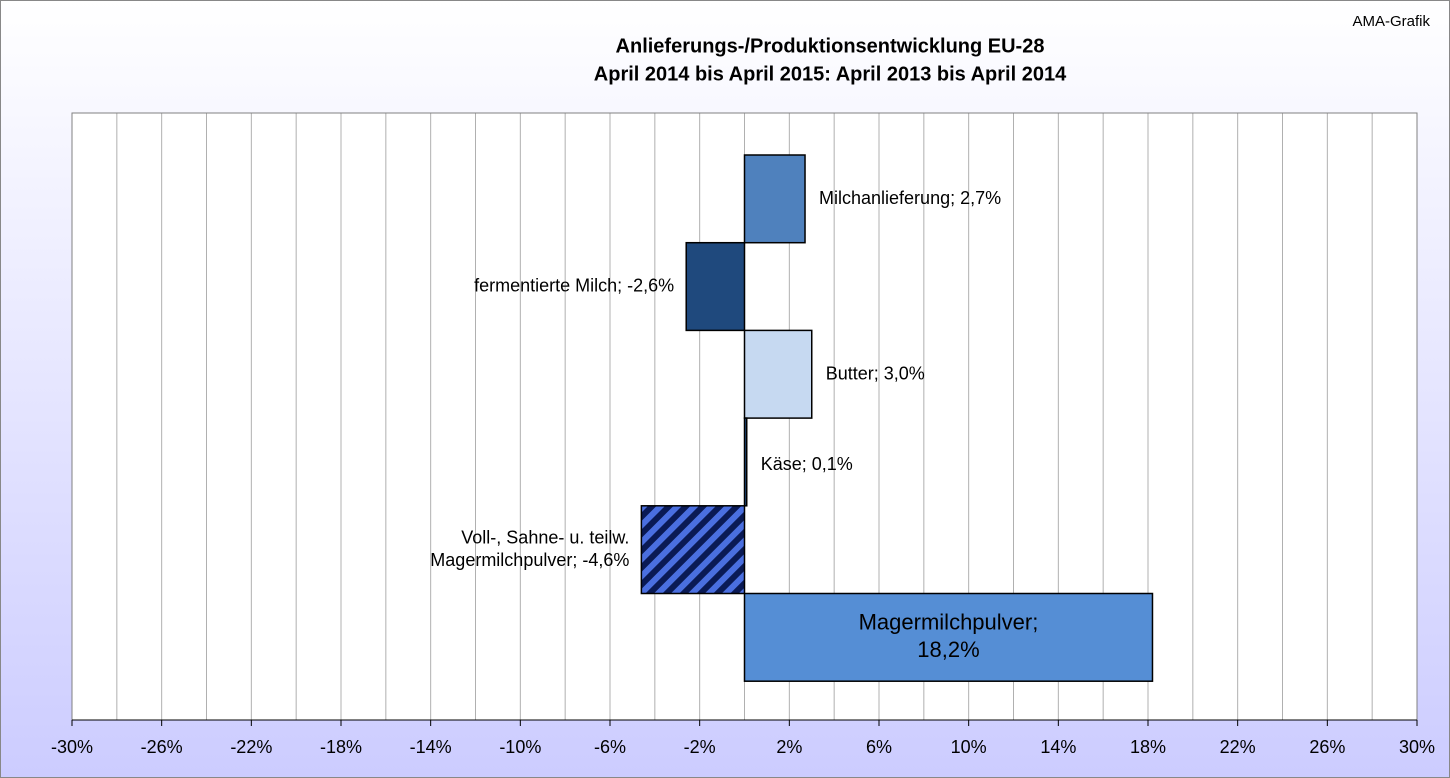  What do you see at coordinates (574, 285) in the screenshot?
I see `data-label: fermentierte Milch; -2,6%` at bounding box center [574, 285].